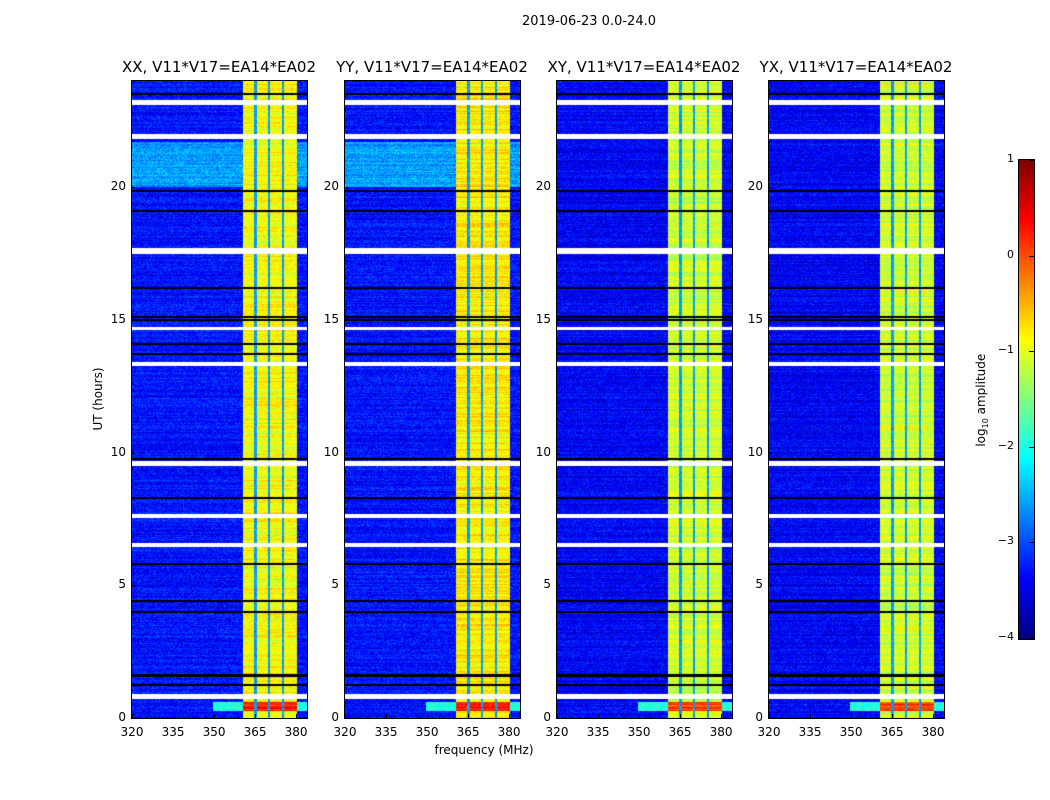 The height and width of the screenshot is (800, 1050). Describe the element at coordinates (98, 399) in the screenshot. I see `y-axis-label: UT (hours)` at that location.